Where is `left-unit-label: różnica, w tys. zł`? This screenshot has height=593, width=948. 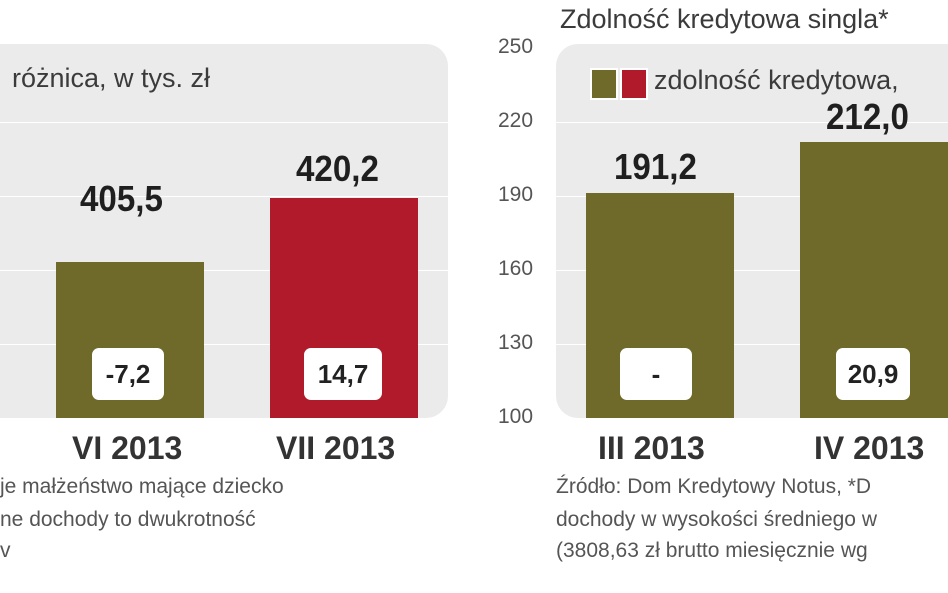 left-unit-label: różnica, w tys. zł is located at coordinates (111, 78).